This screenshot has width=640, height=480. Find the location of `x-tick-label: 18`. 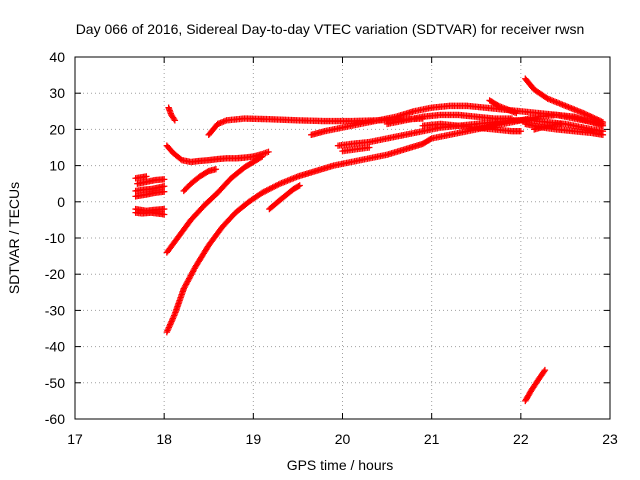

x-tick-label: 18 is located at coordinates (164, 439).